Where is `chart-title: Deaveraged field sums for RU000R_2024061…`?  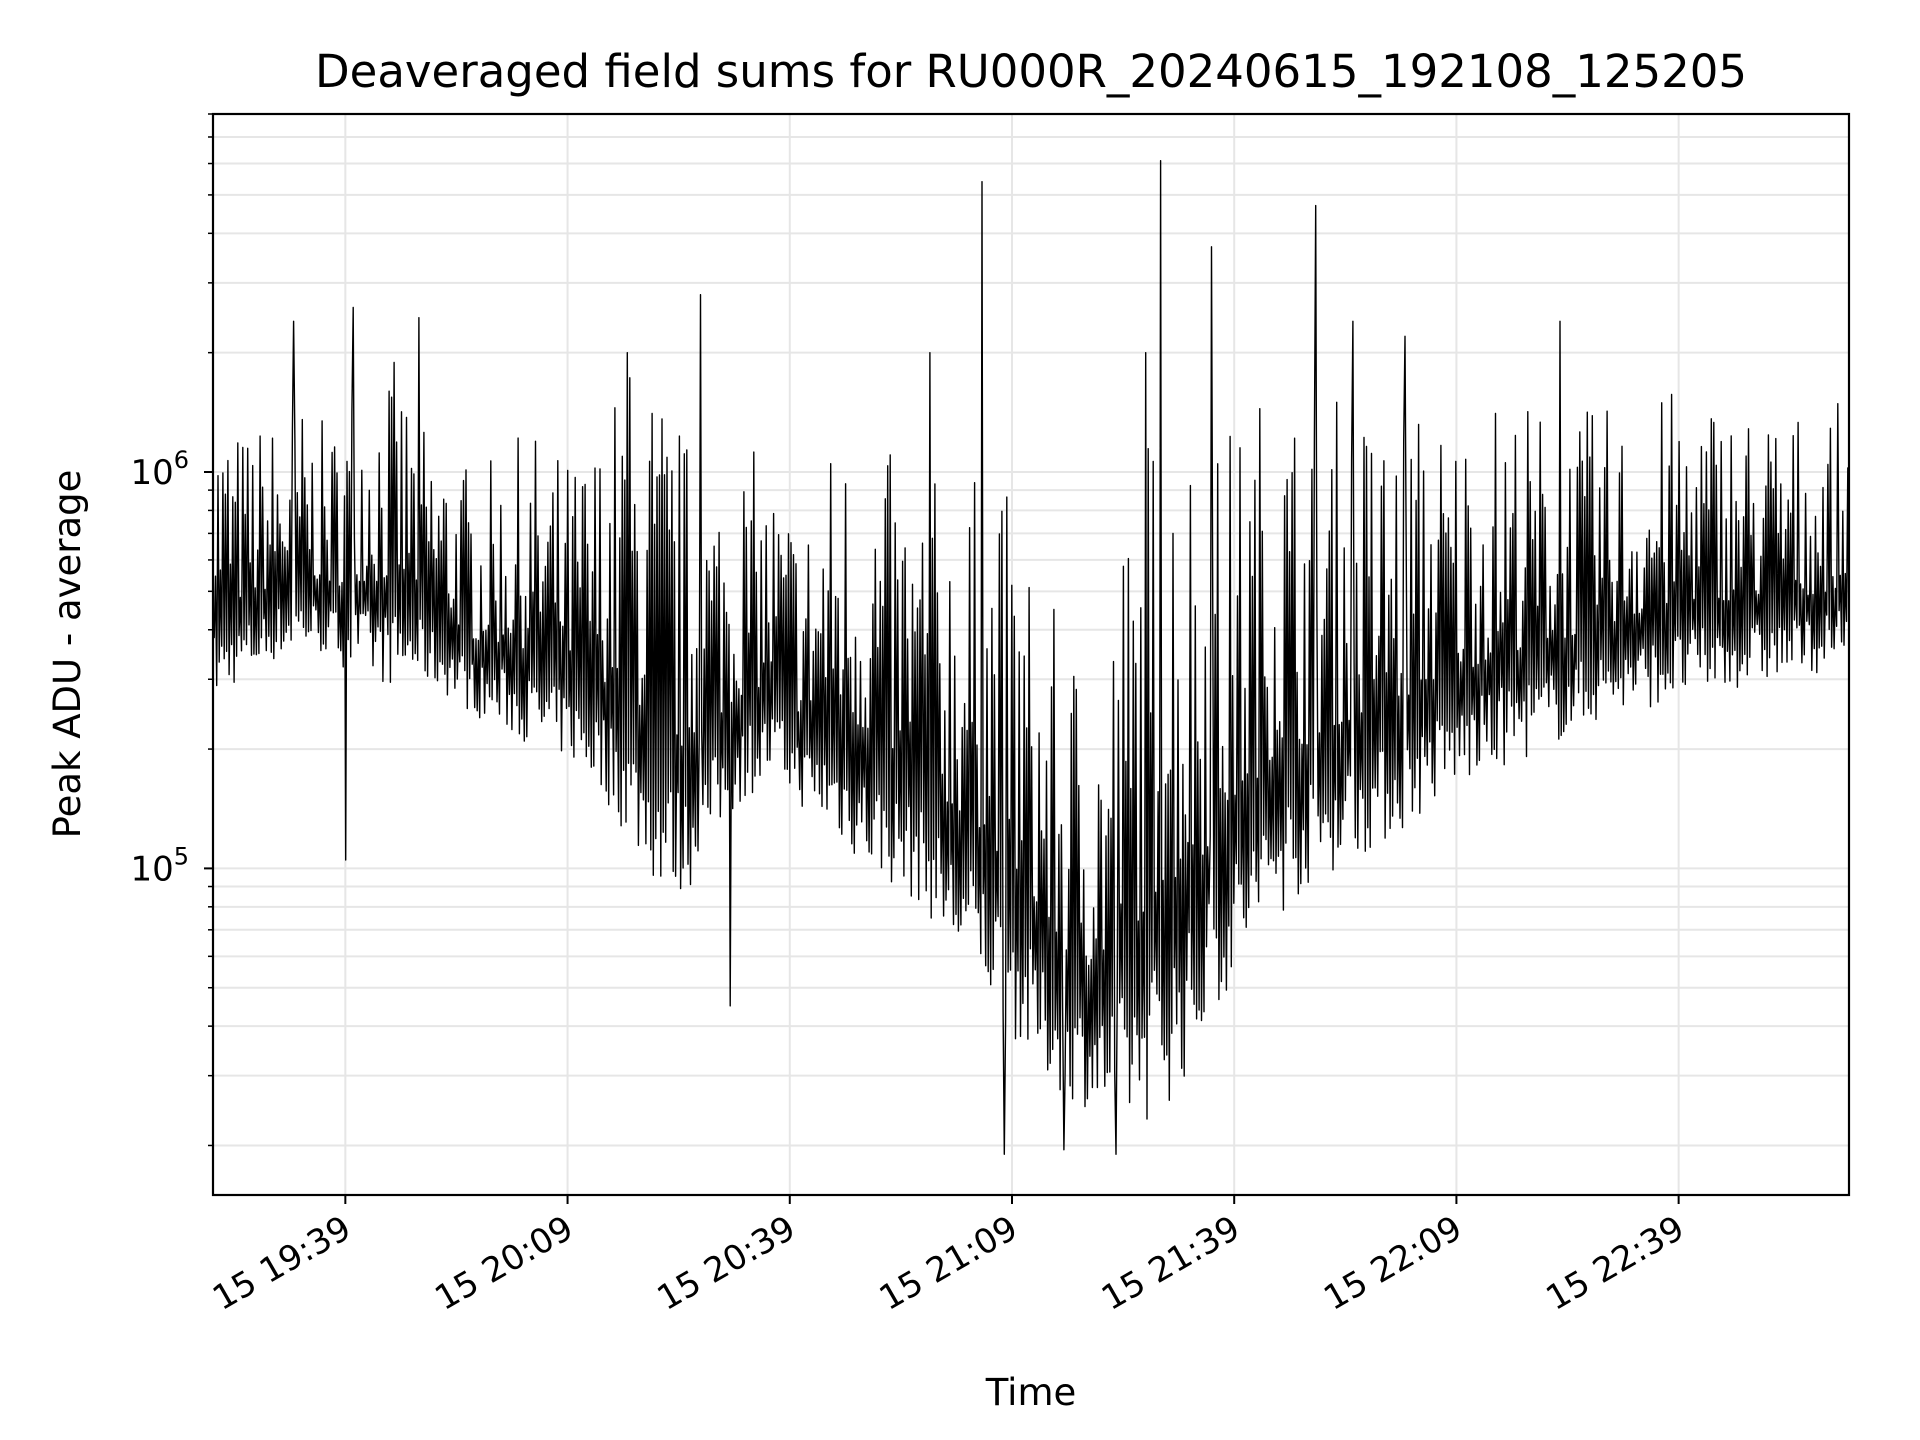 chart-title: Deaveraged field sums for RU000R_2024061… is located at coordinates (1031, 71).